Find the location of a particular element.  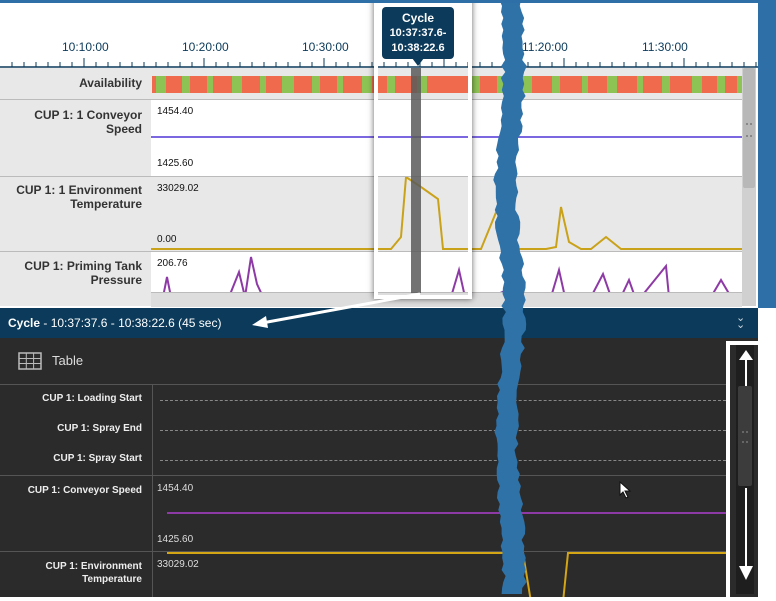

tooltip-range-start: 10:37:37.6- is located at coordinates (418, 33).